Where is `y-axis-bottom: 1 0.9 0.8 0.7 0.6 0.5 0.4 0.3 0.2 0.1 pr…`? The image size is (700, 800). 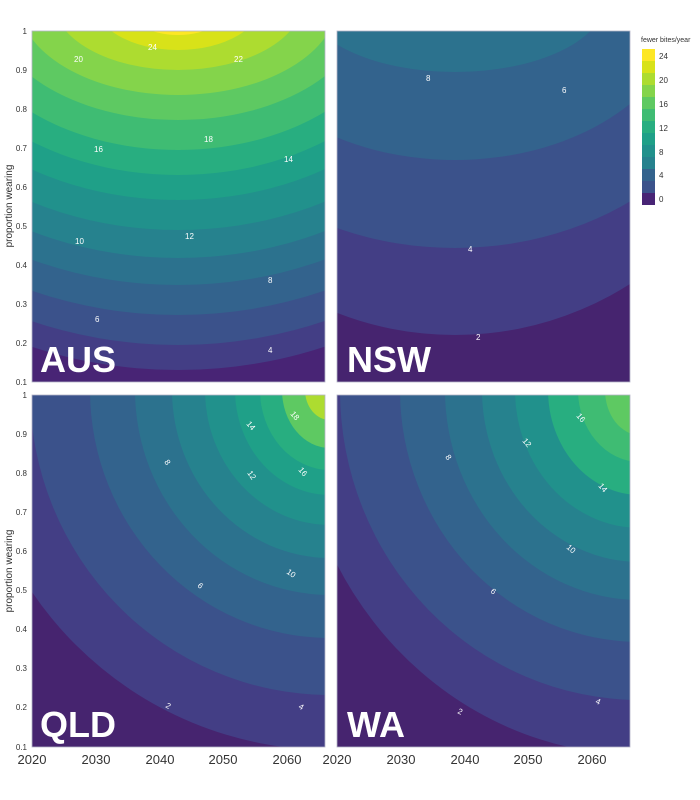 y-axis-bottom: 1 0.9 0.8 0.7 0.6 0.5 0.4 0.3 0.2 0.1 pr… is located at coordinates (16, 571).